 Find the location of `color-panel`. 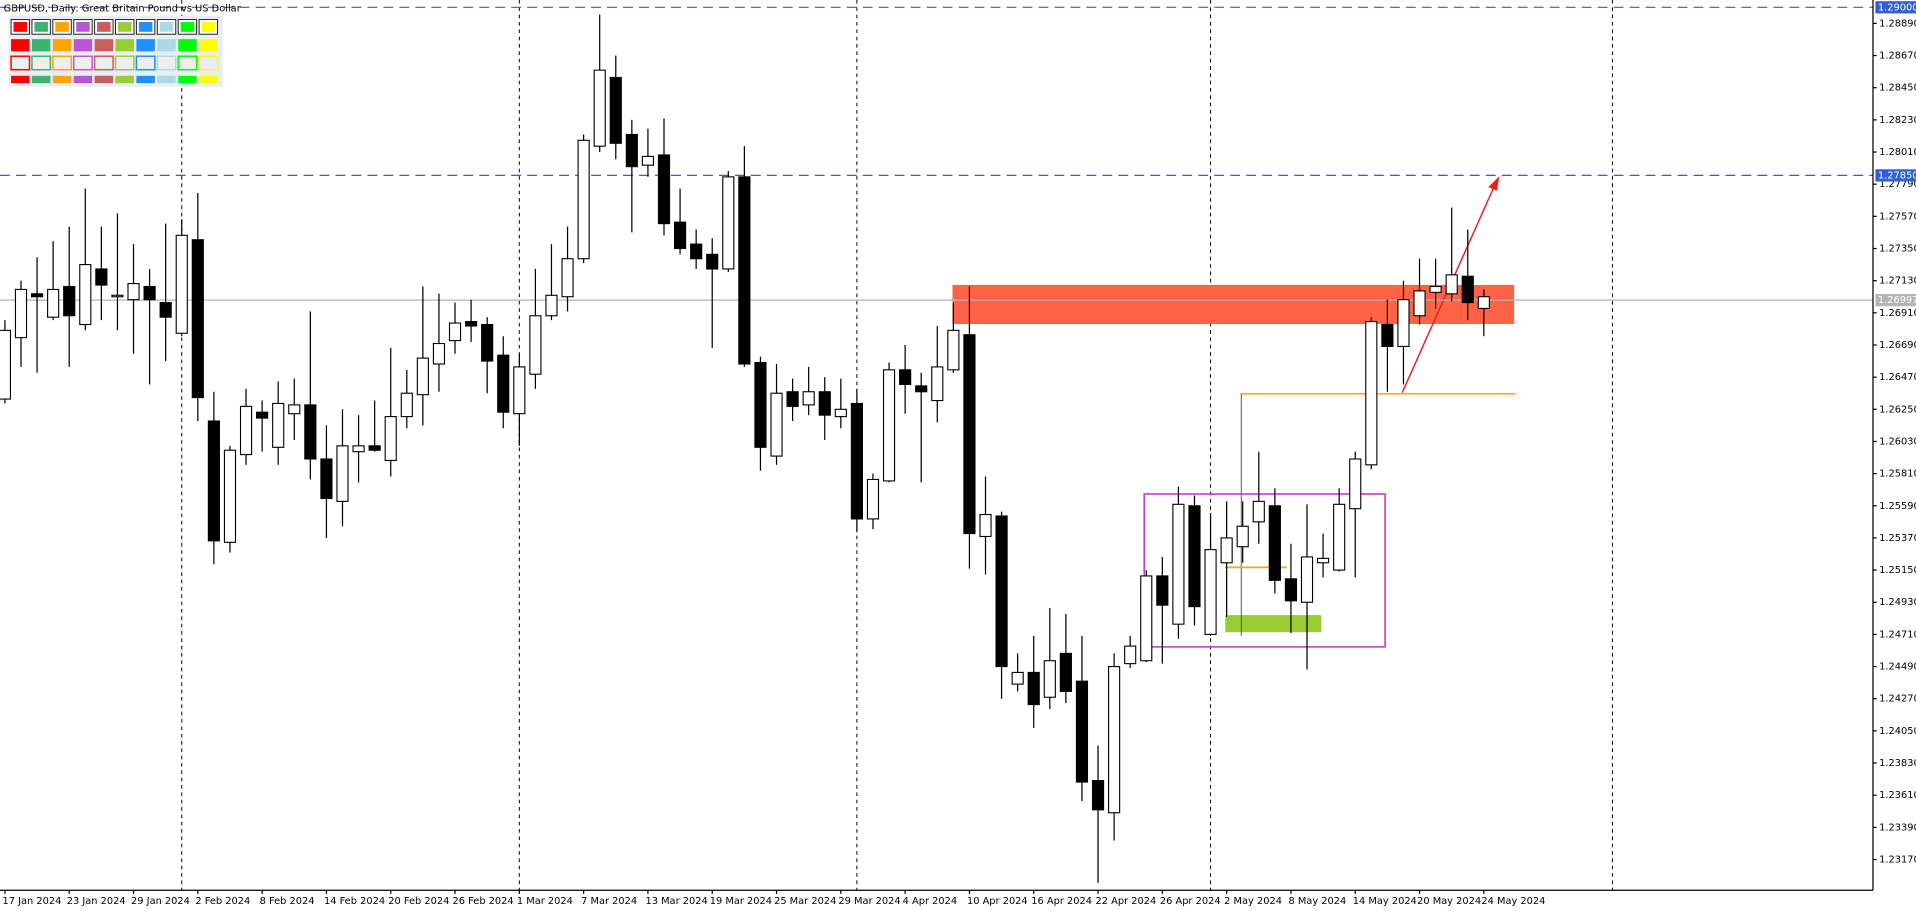

color-panel is located at coordinates (115, 51).